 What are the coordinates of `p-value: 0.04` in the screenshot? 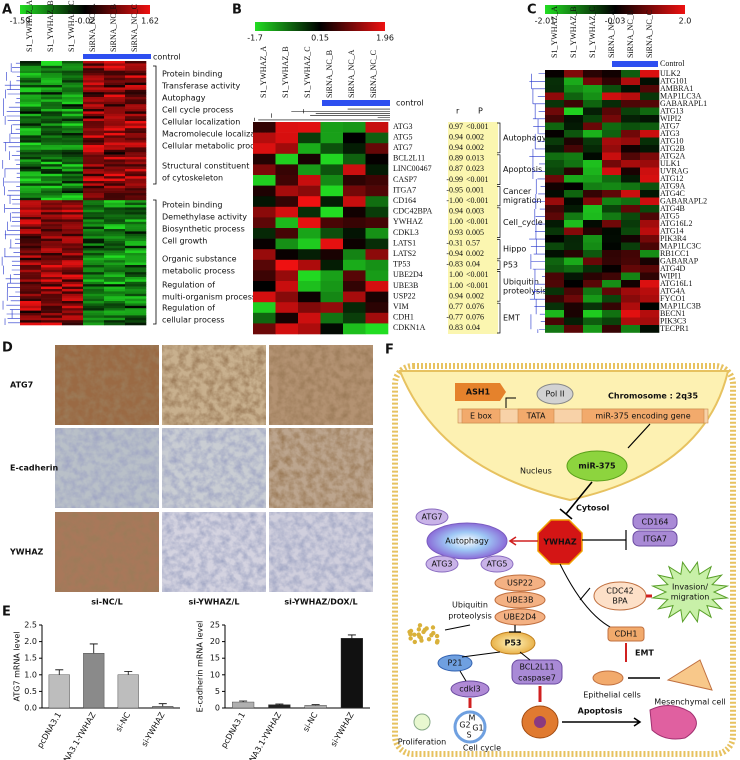 It's located at (473, 264).